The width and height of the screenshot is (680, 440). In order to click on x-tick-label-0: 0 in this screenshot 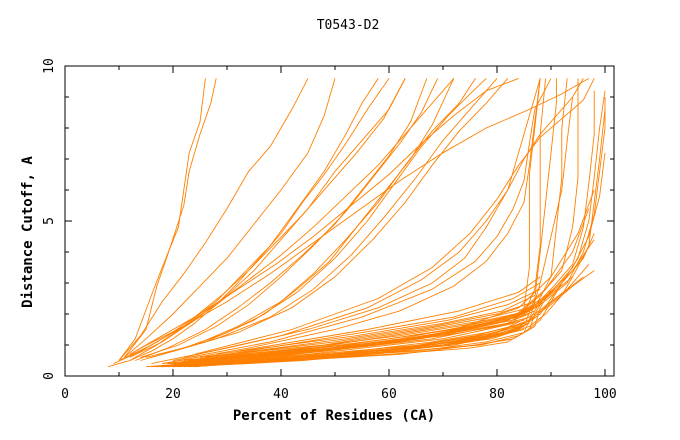, I will do `click(65, 394)`.